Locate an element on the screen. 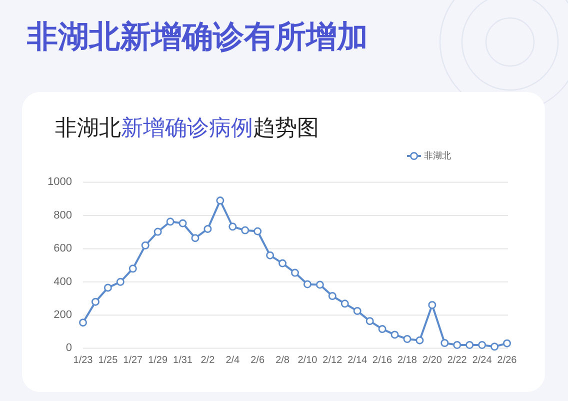 The width and height of the screenshot is (568, 401). chart-title: 非湖北新增确诊有所增加 is located at coordinates (197, 36).